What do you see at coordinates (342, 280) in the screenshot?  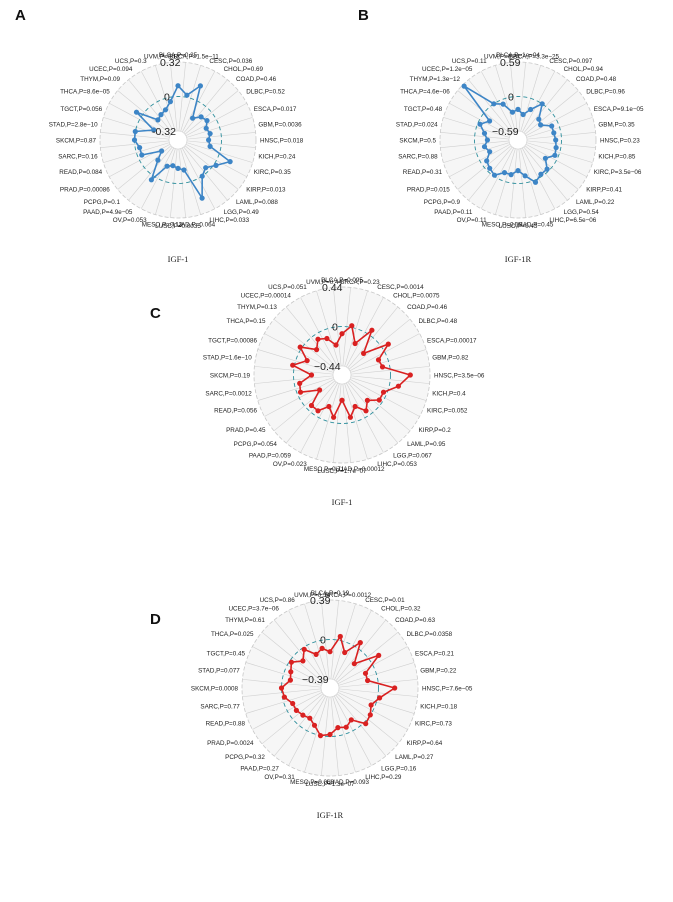 I see `radar-category-label: BLCA,P=0.095` at bounding box center [342, 280].